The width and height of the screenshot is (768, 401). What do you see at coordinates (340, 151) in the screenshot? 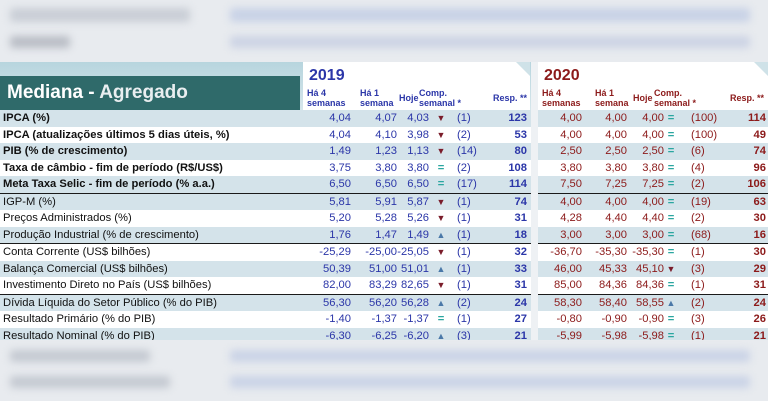
I see `value-2019: 1,49` at bounding box center [340, 151].